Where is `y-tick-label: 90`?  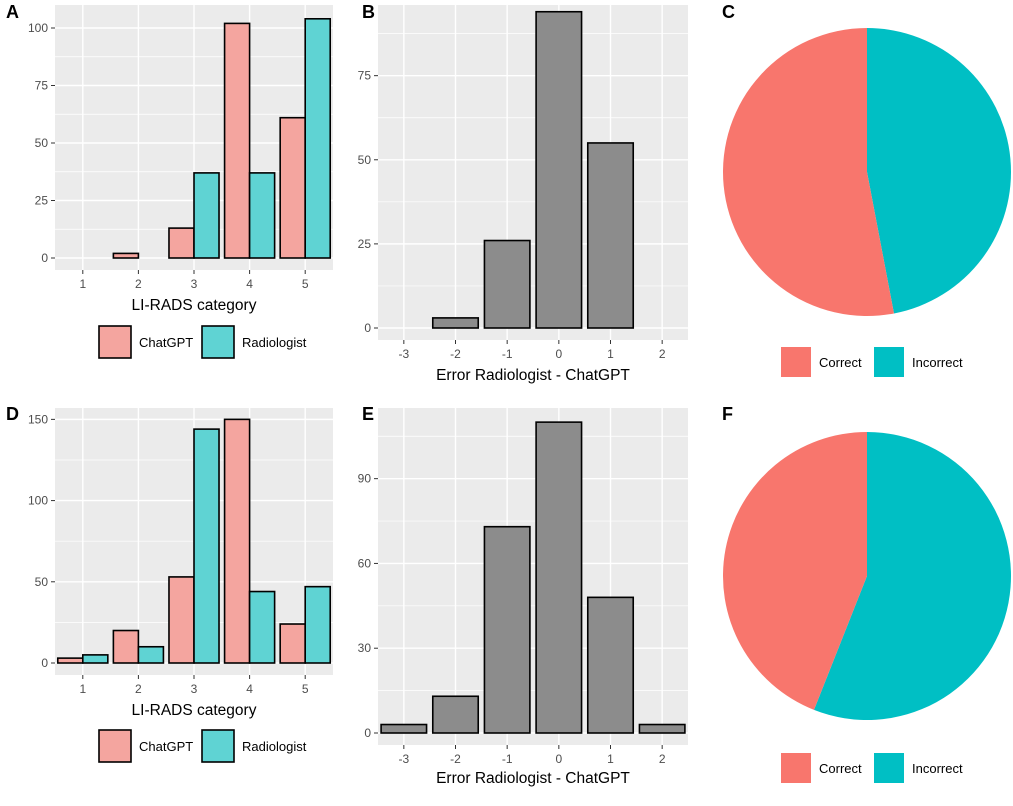 y-tick-label: 90 is located at coordinates (365, 479).